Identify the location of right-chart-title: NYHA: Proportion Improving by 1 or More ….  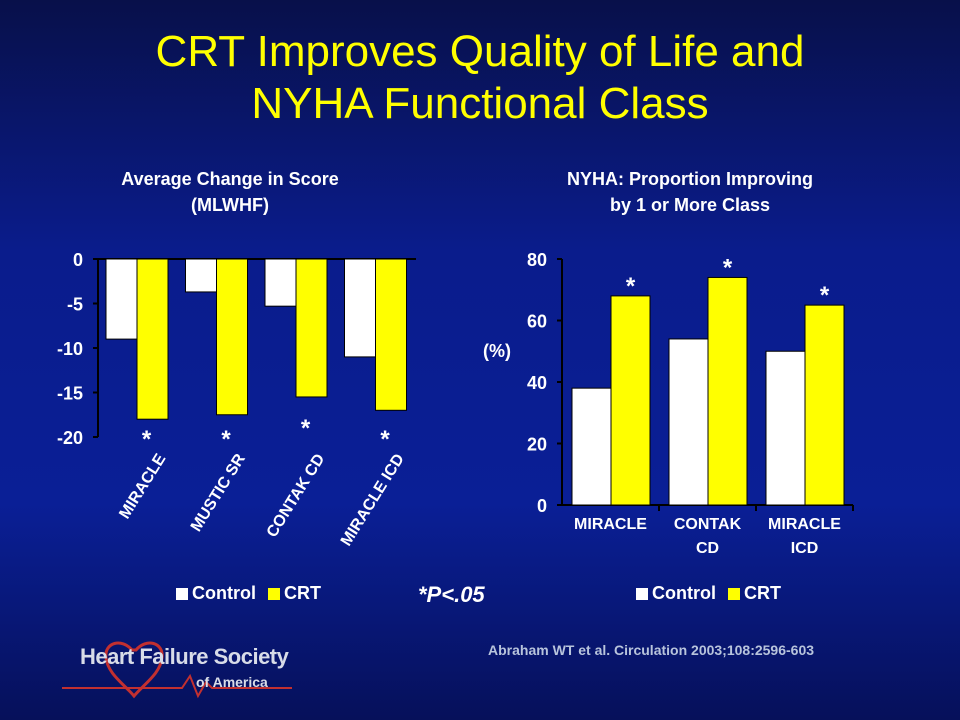
(690, 192).